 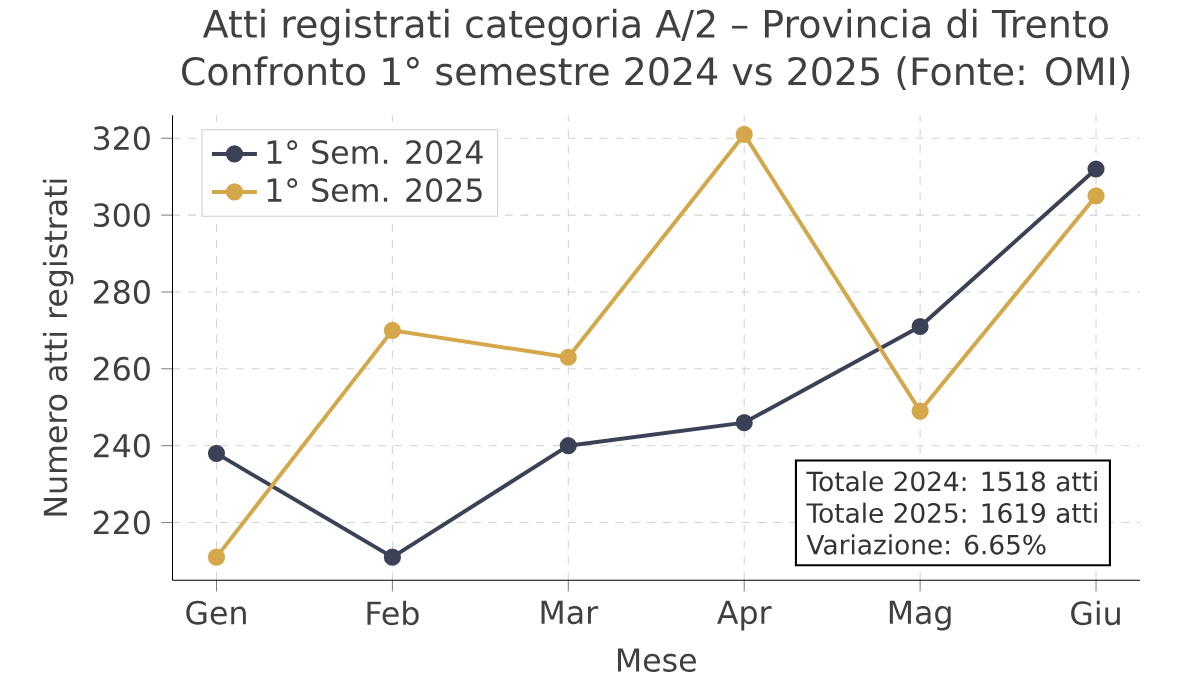 I want to click on x-tick-label: Mar, so click(x=570, y=612).